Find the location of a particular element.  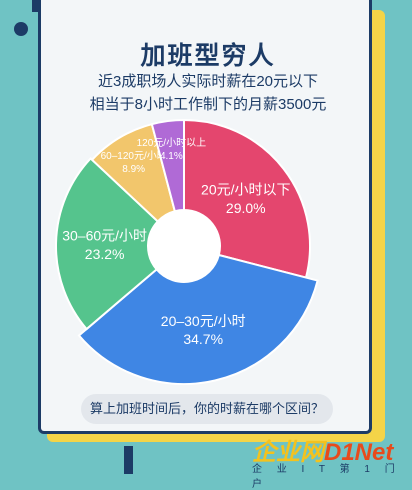

watermark-net: D1Net is located at coordinates (359, 452).